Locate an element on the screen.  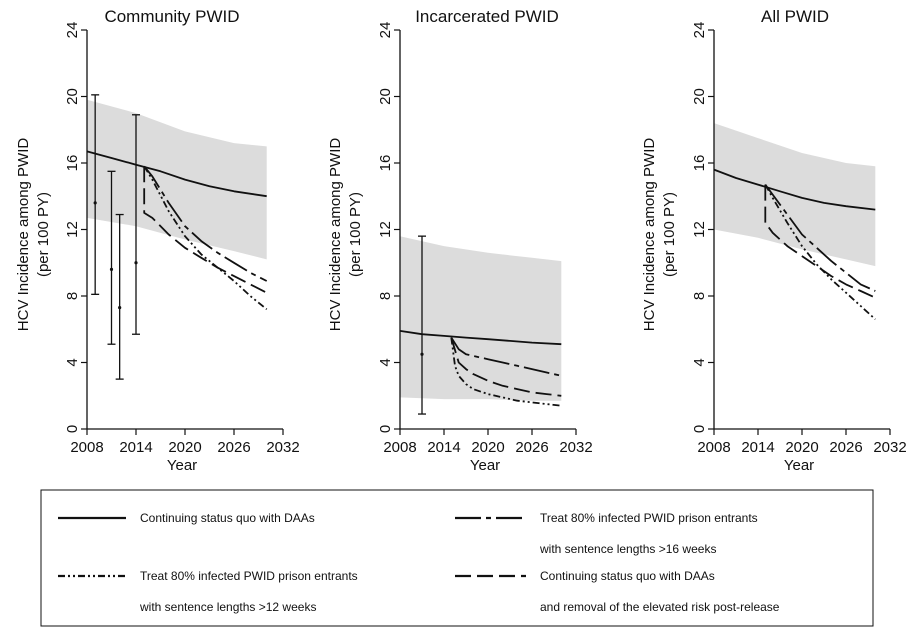
legend-label-line2: with sentence lengths >12 weeks is located at coordinates (227, 607).